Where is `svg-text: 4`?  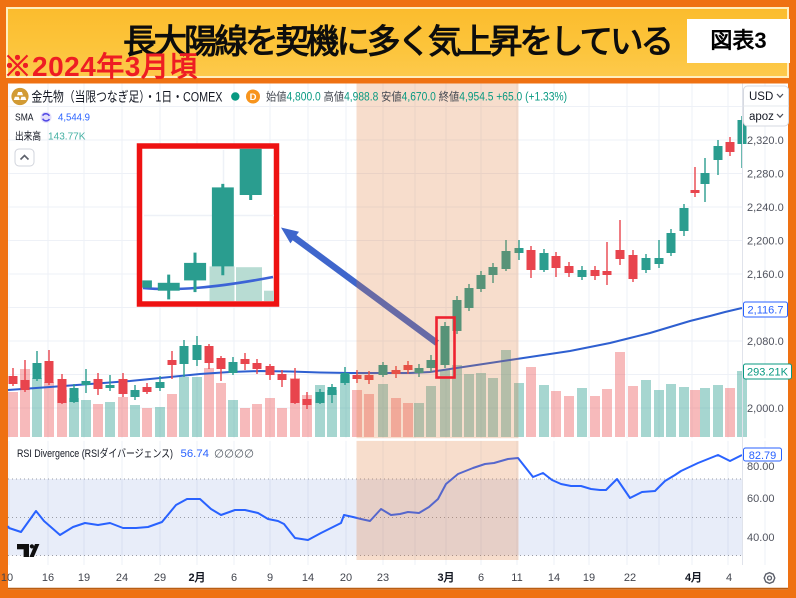
svg-text: 4 is located at coordinates (729, 578).